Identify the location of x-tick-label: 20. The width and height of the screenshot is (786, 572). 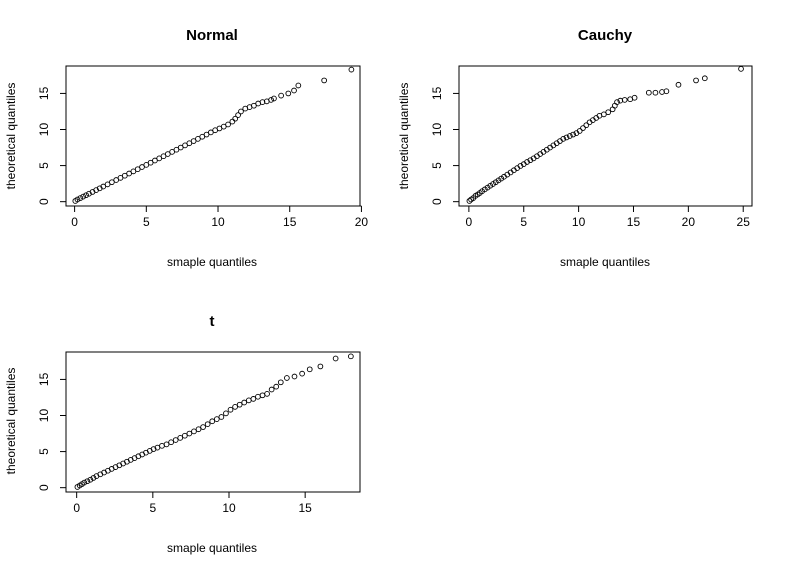
(689, 222).